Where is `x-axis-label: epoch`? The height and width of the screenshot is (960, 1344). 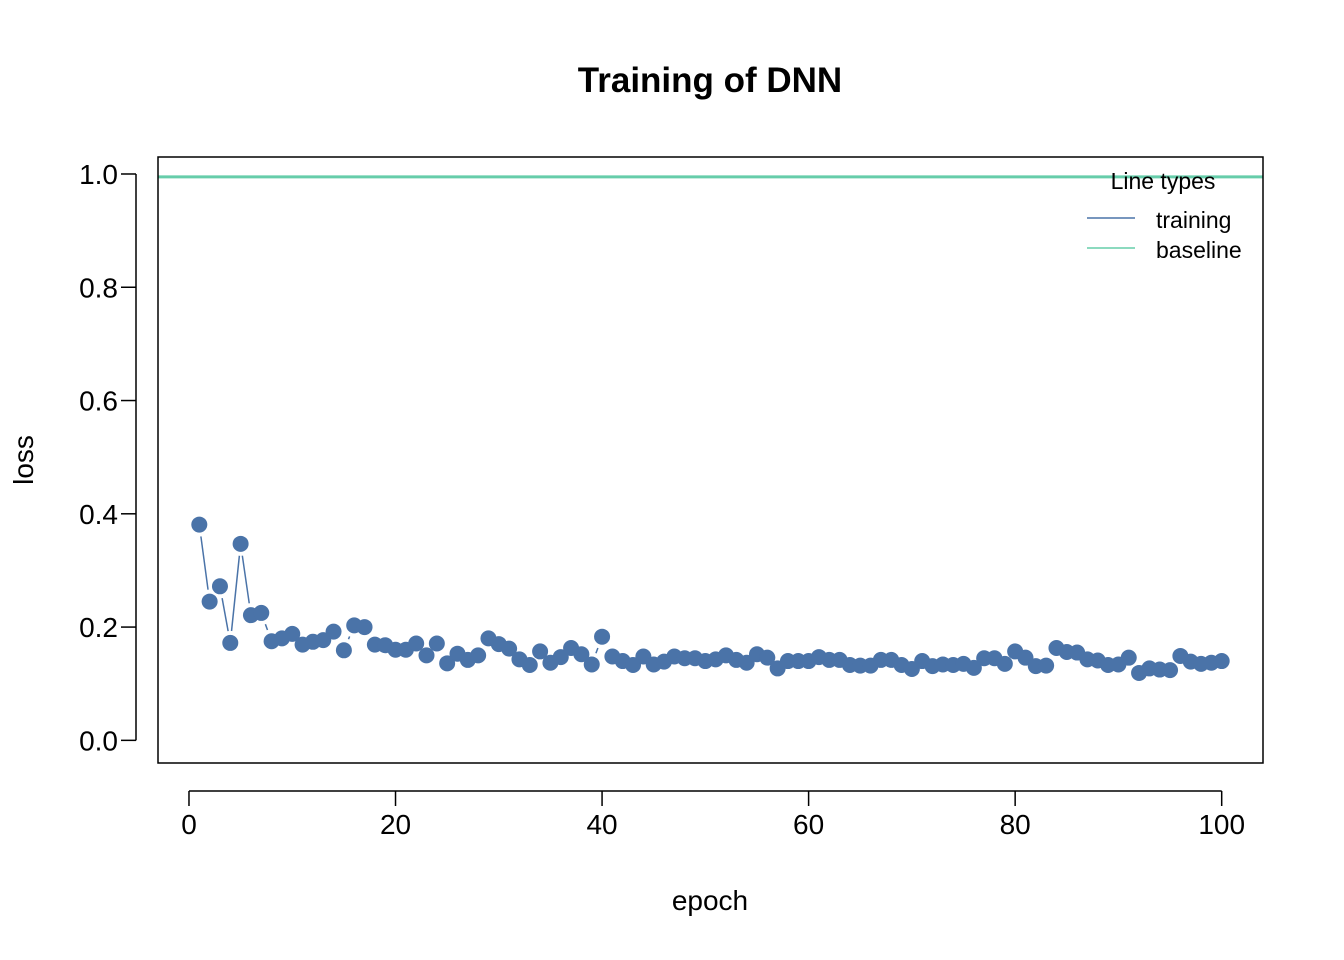
x-axis-label: epoch is located at coordinates (710, 900).